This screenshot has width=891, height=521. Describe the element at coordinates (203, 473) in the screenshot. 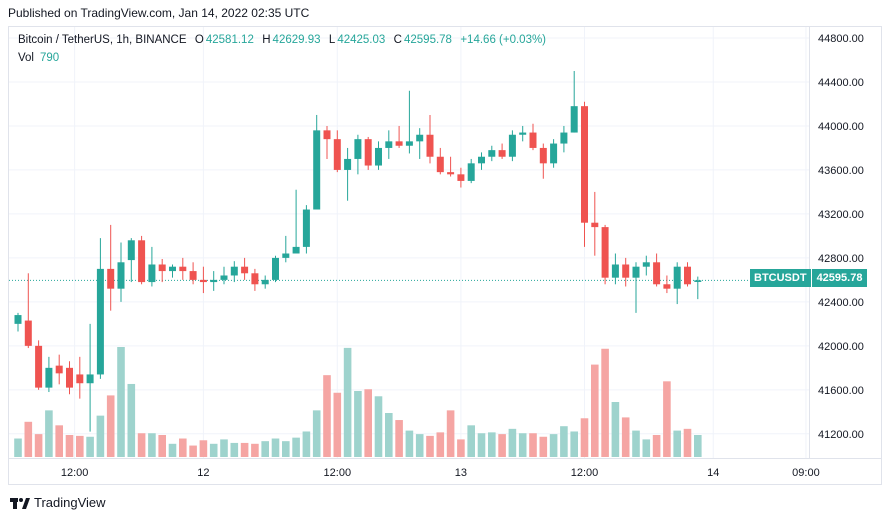

I see `x-tick-label: 12` at that location.